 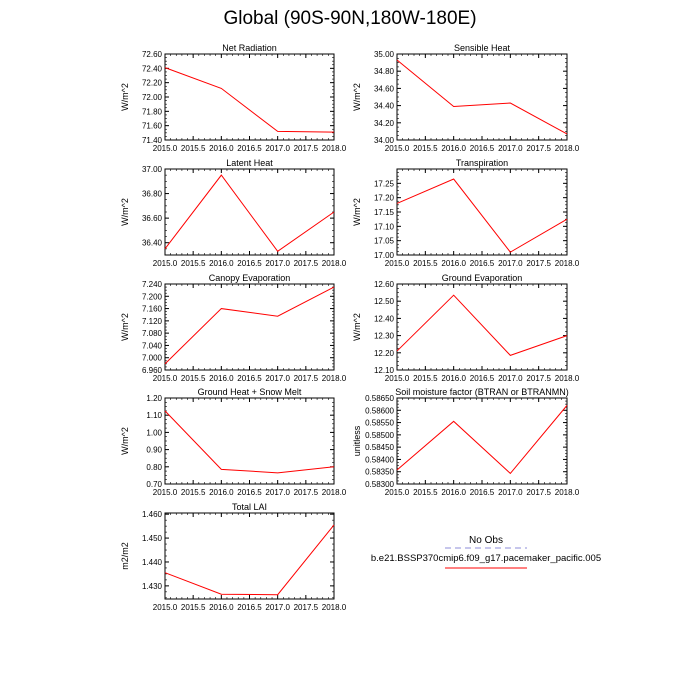 What do you see at coordinates (152, 538) in the screenshot?
I see `y-tick-label: 1.450` at bounding box center [152, 538].